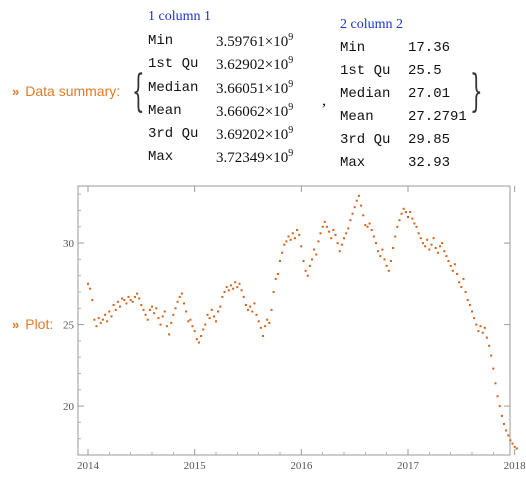 Image resolution: width=526 pixels, height=482 pixels. I want to click on y-tick-label: 25, so click(69, 326).